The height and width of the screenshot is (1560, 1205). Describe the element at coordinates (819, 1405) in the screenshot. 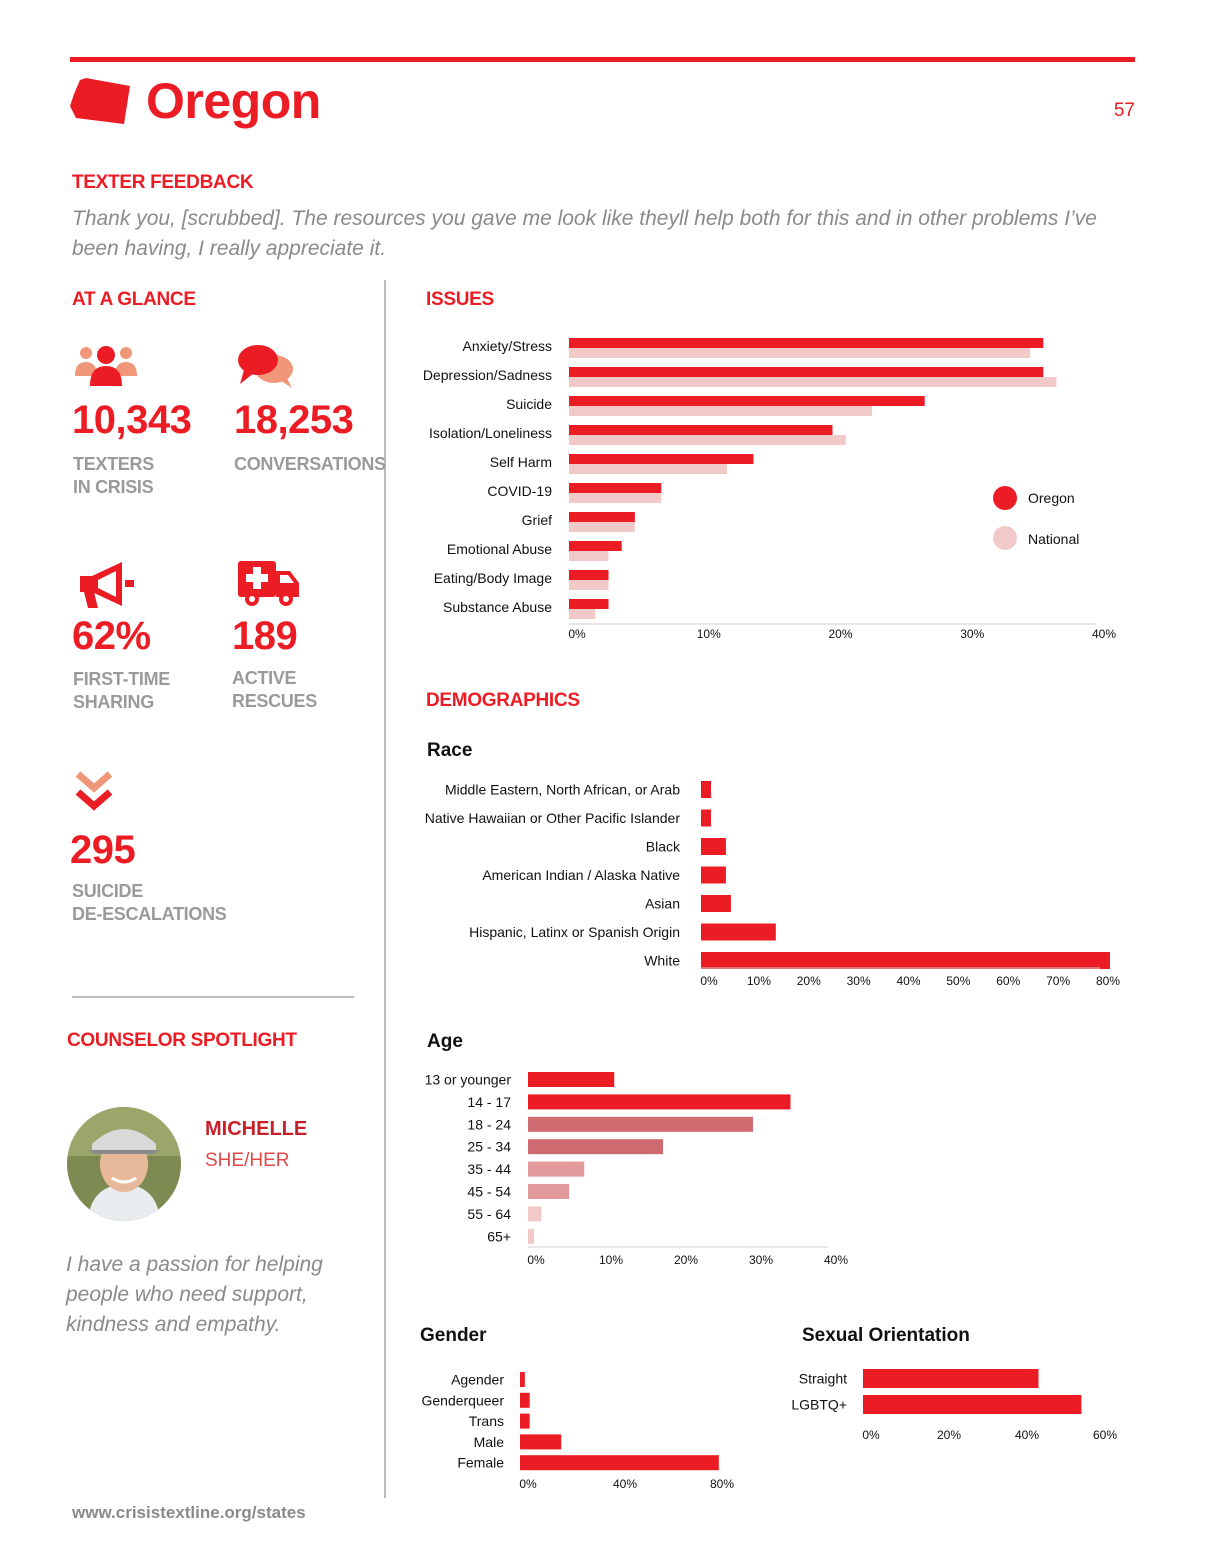

I see `orientation-label-lgbtq: LGBTQ+` at that location.